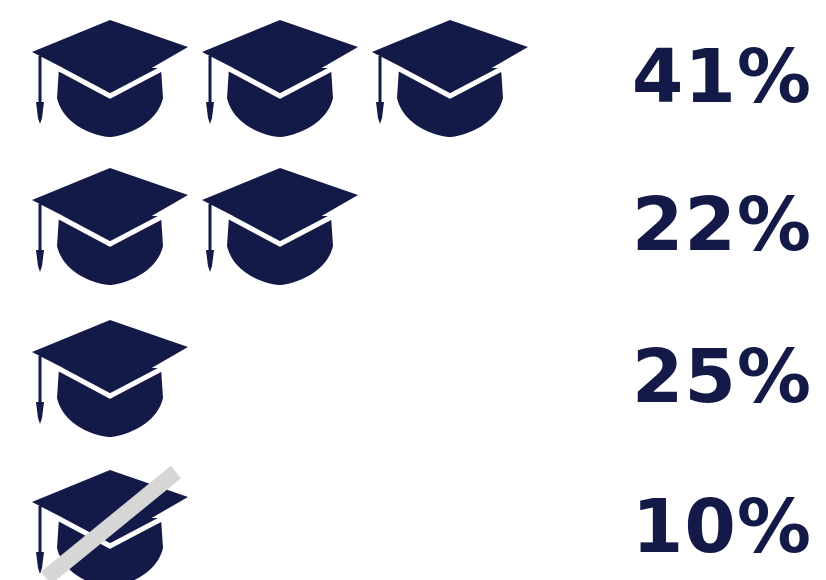 The height and width of the screenshot is (580, 826). I want to click on percent-label: 10%, so click(721, 527).